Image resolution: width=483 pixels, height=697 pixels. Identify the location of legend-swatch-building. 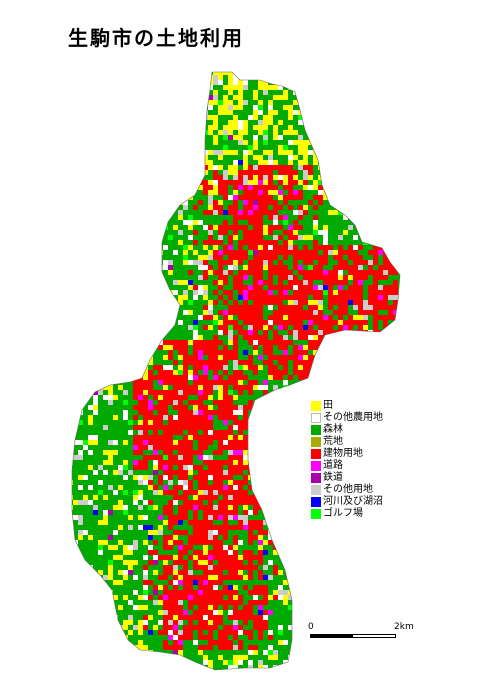
(316, 454).